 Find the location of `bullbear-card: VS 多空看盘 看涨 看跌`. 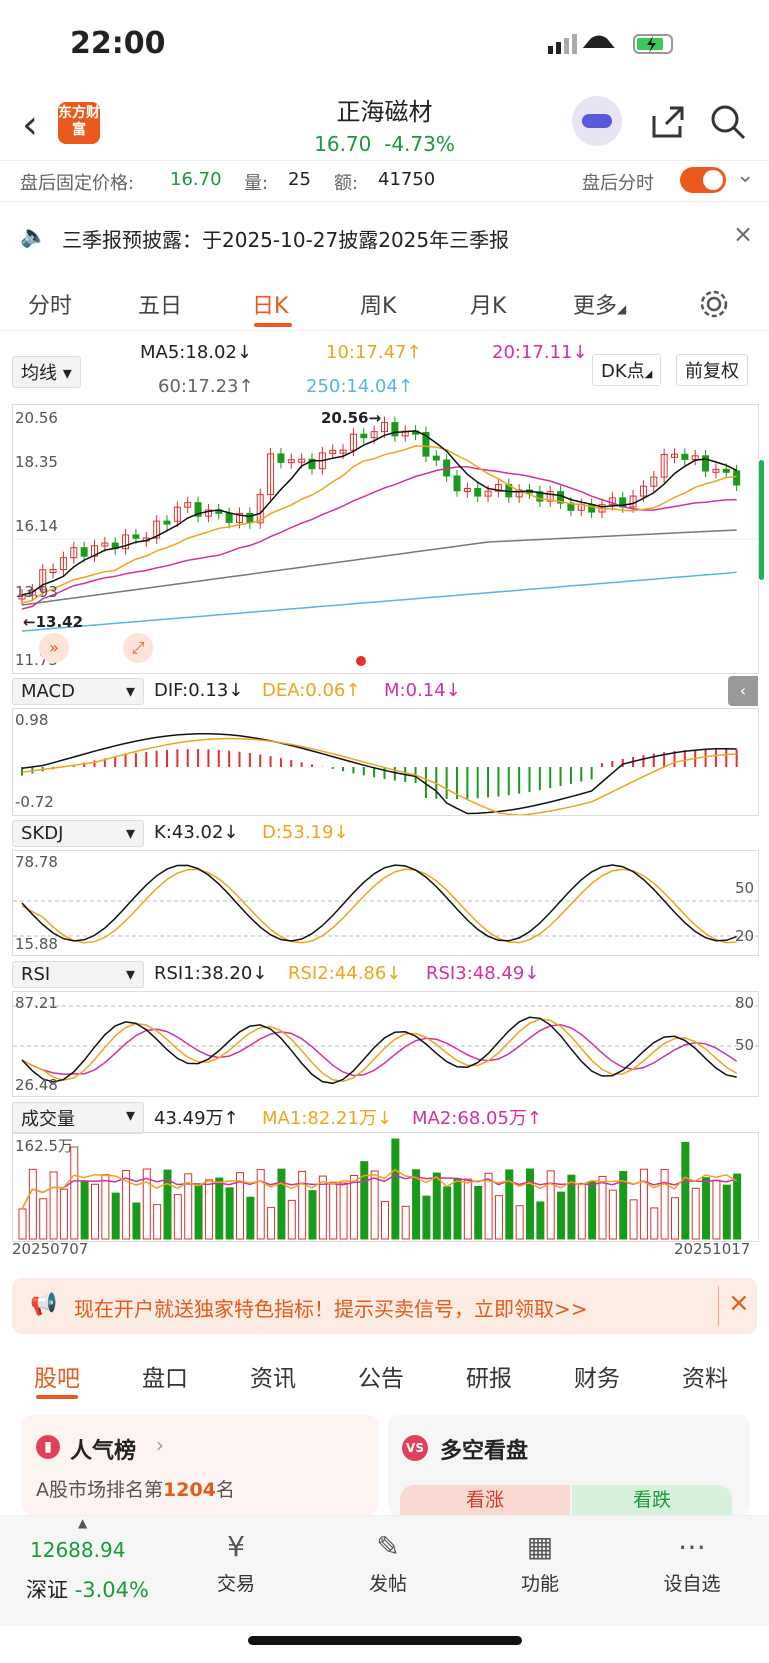

bullbear-card: VS 多空看盘 看涨 看跌 is located at coordinates (569, 1465).